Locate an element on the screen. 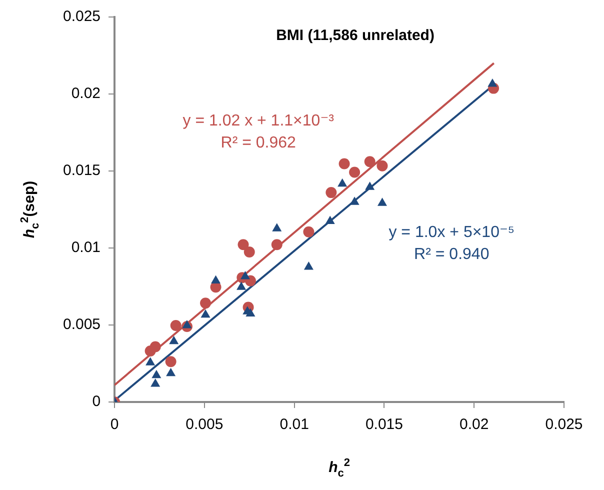 The width and height of the screenshot is (604, 490). x-tick-label: 0.02 is located at coordinates (474, 425).